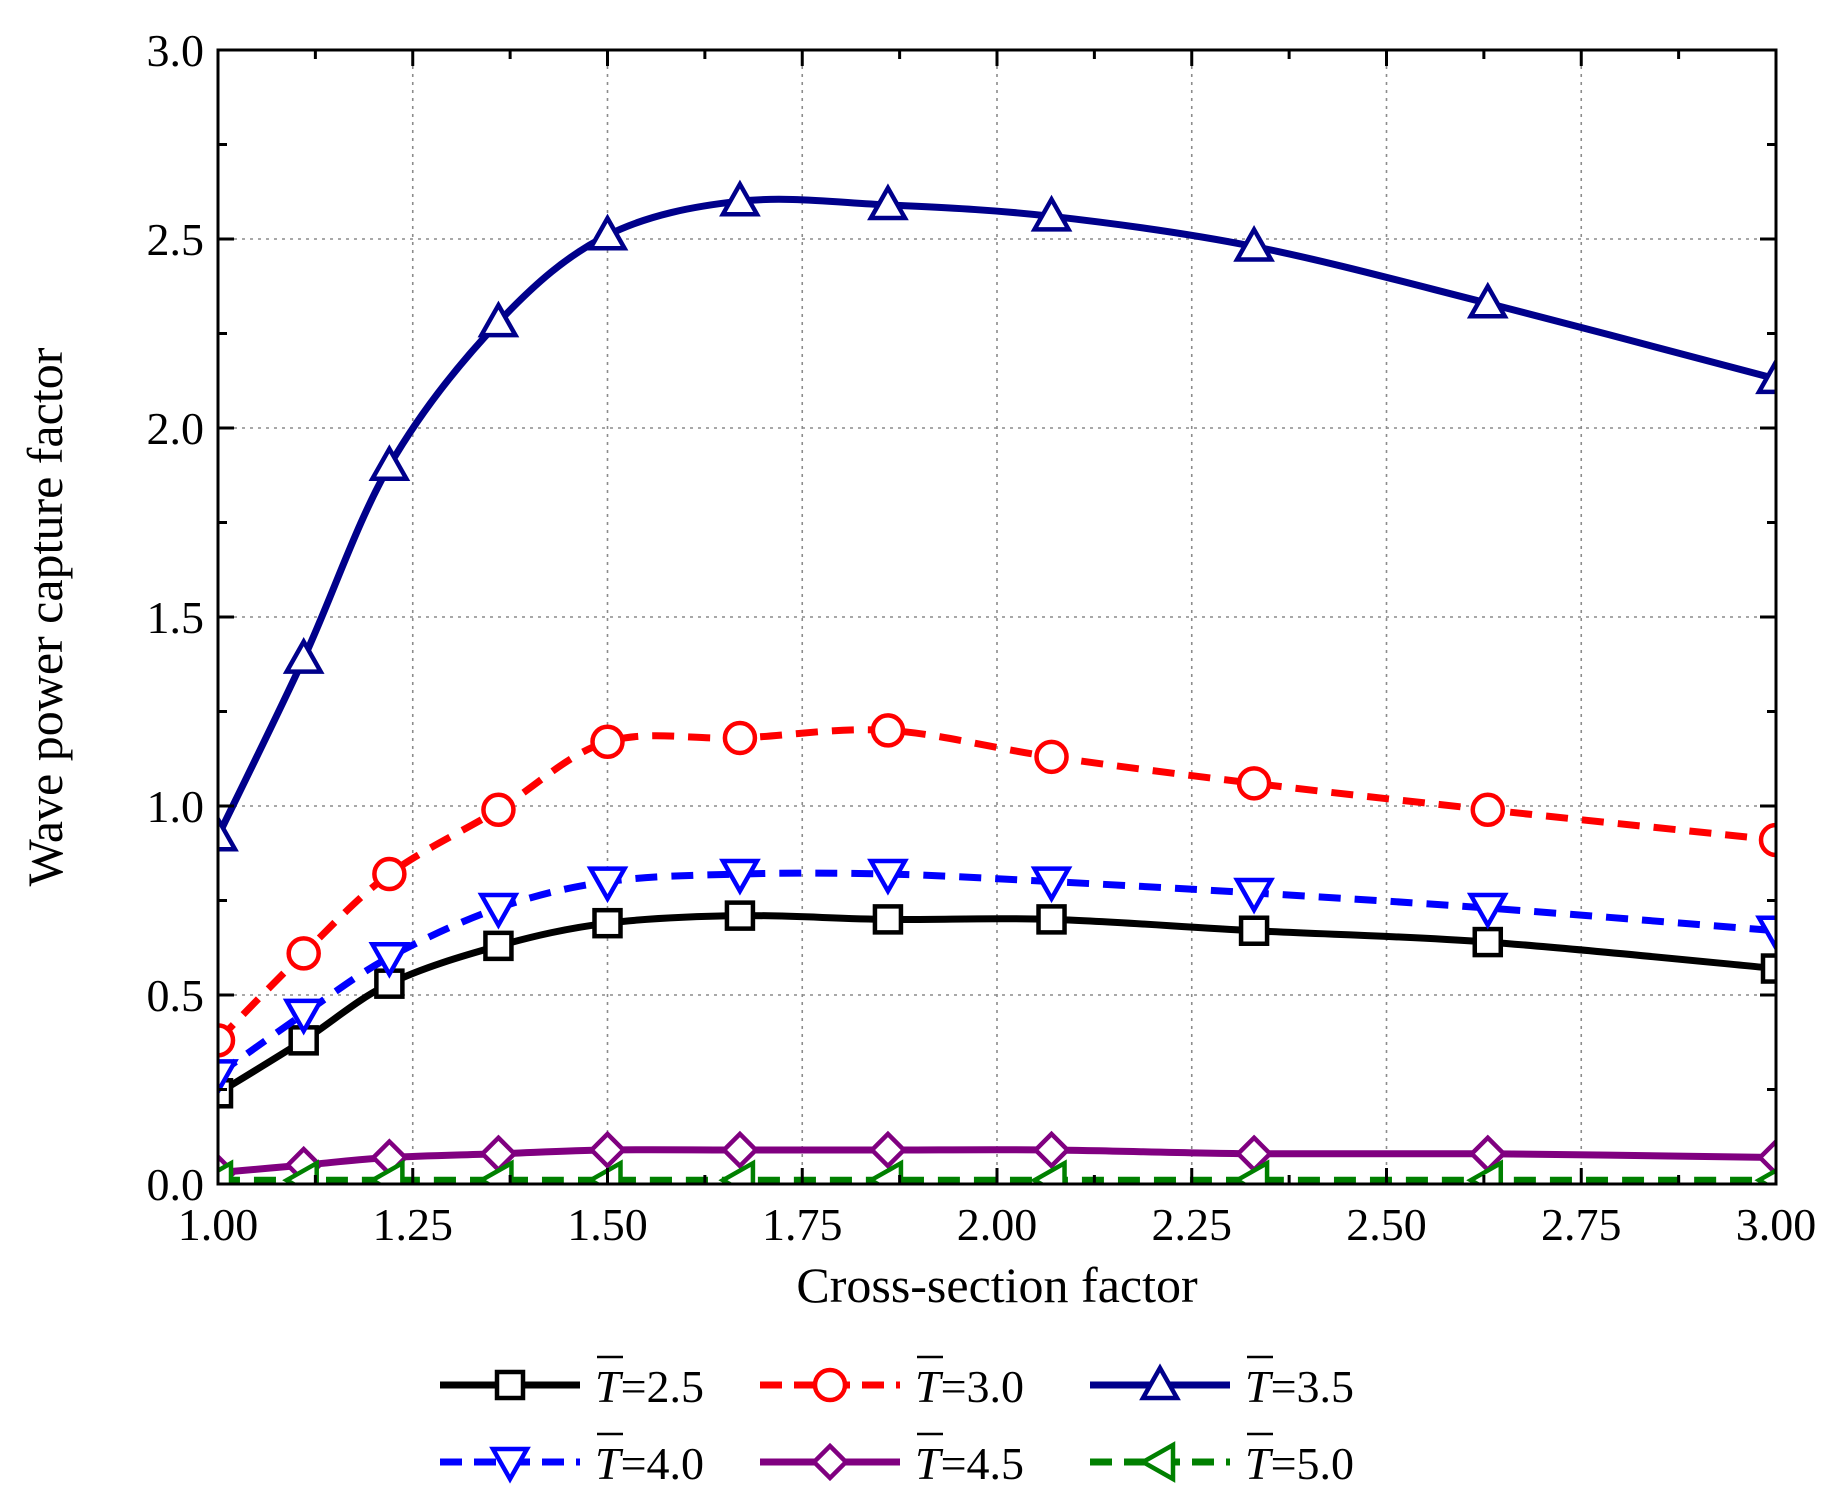 The height and width of the screenshot is (1498, 1840). Describe the element at coordinates (1581, 1224) in the screenshot. I see `x-tick-label: 2.75` at that location.